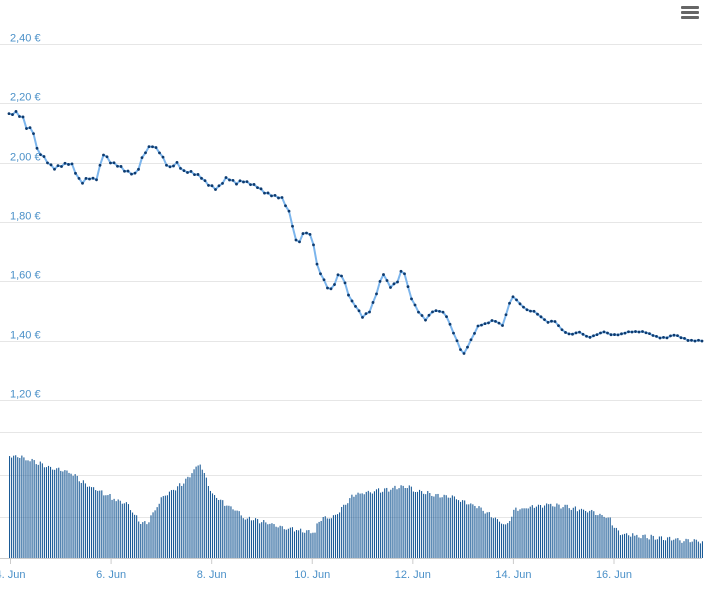 Image resolution: width=711 pixels, height=600 pixels. What do you see at coordinates (212, 575) in the screenshot?
I see `x-tick-label: 8. Jun` at bounding box center [212, 575].